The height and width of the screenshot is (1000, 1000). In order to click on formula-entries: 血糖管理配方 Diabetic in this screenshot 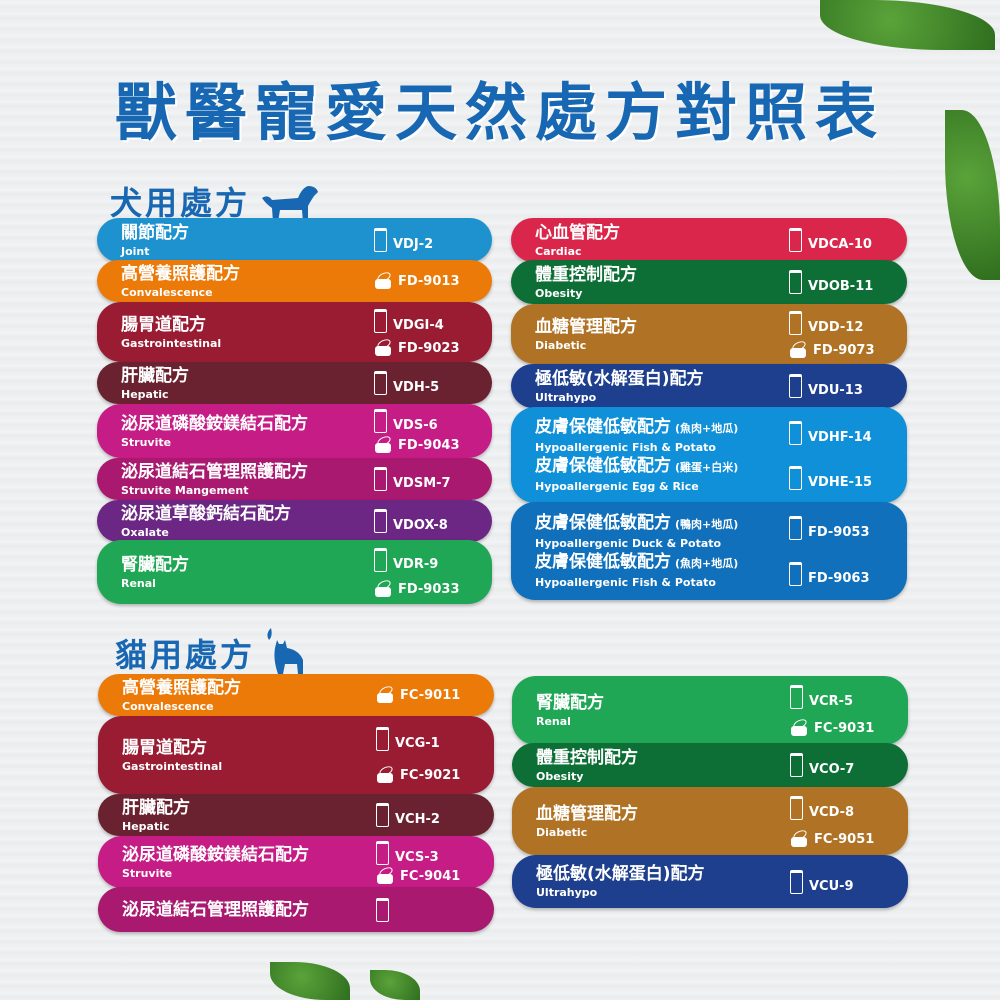, I will do `click(663, 821)`.